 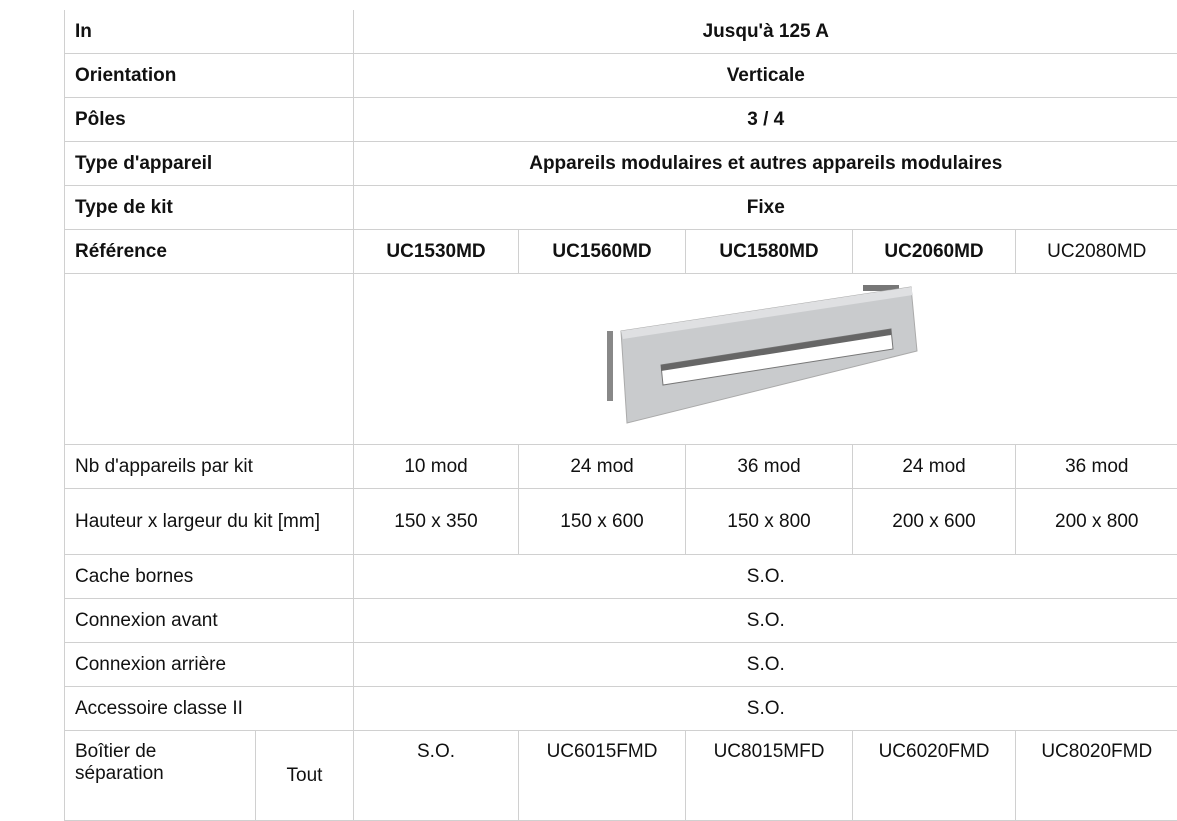 I want to click on product-image, so click(x=766, y=356).